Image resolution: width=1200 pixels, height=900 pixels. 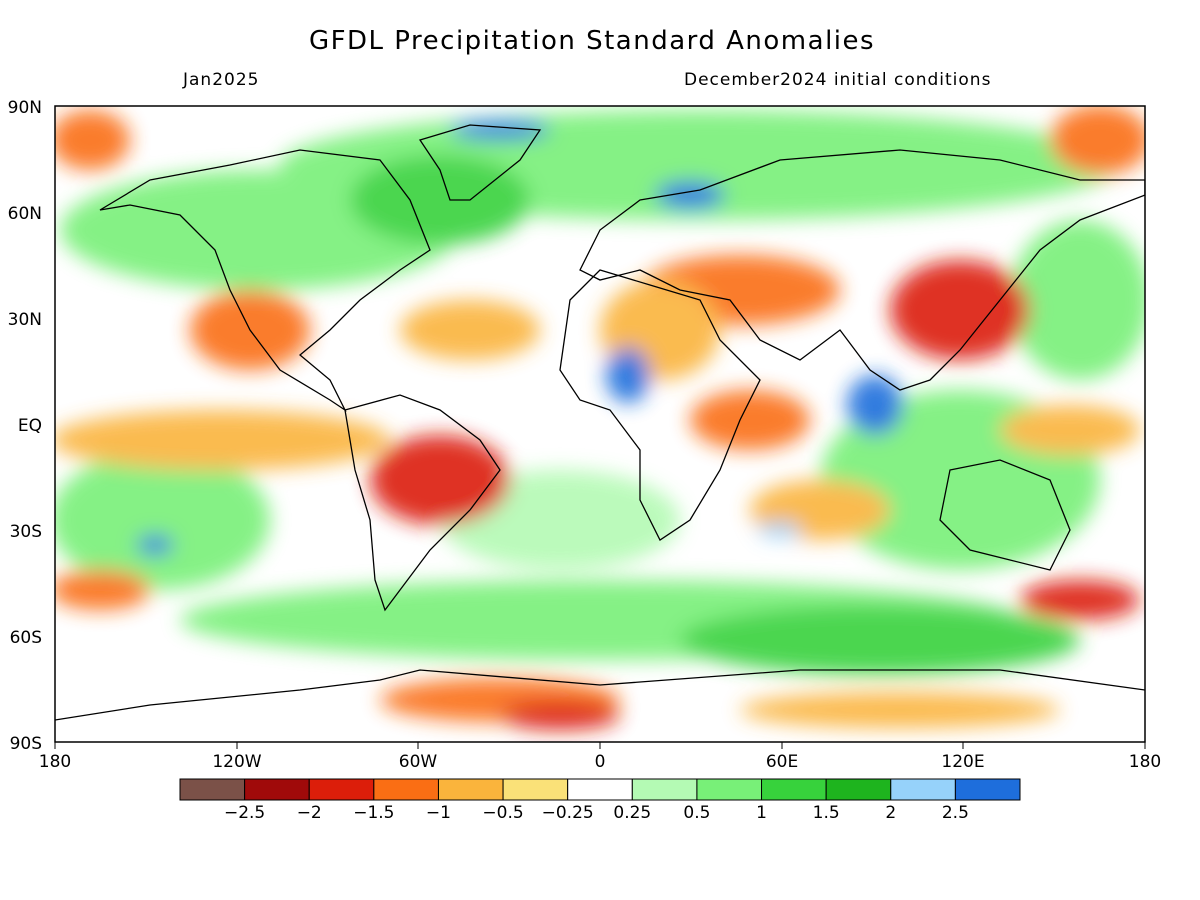 What do you see at coordinates (826, 813) in the screenshot?
I see `colorbar-label: 1.5` at bounding box center [826, 813].